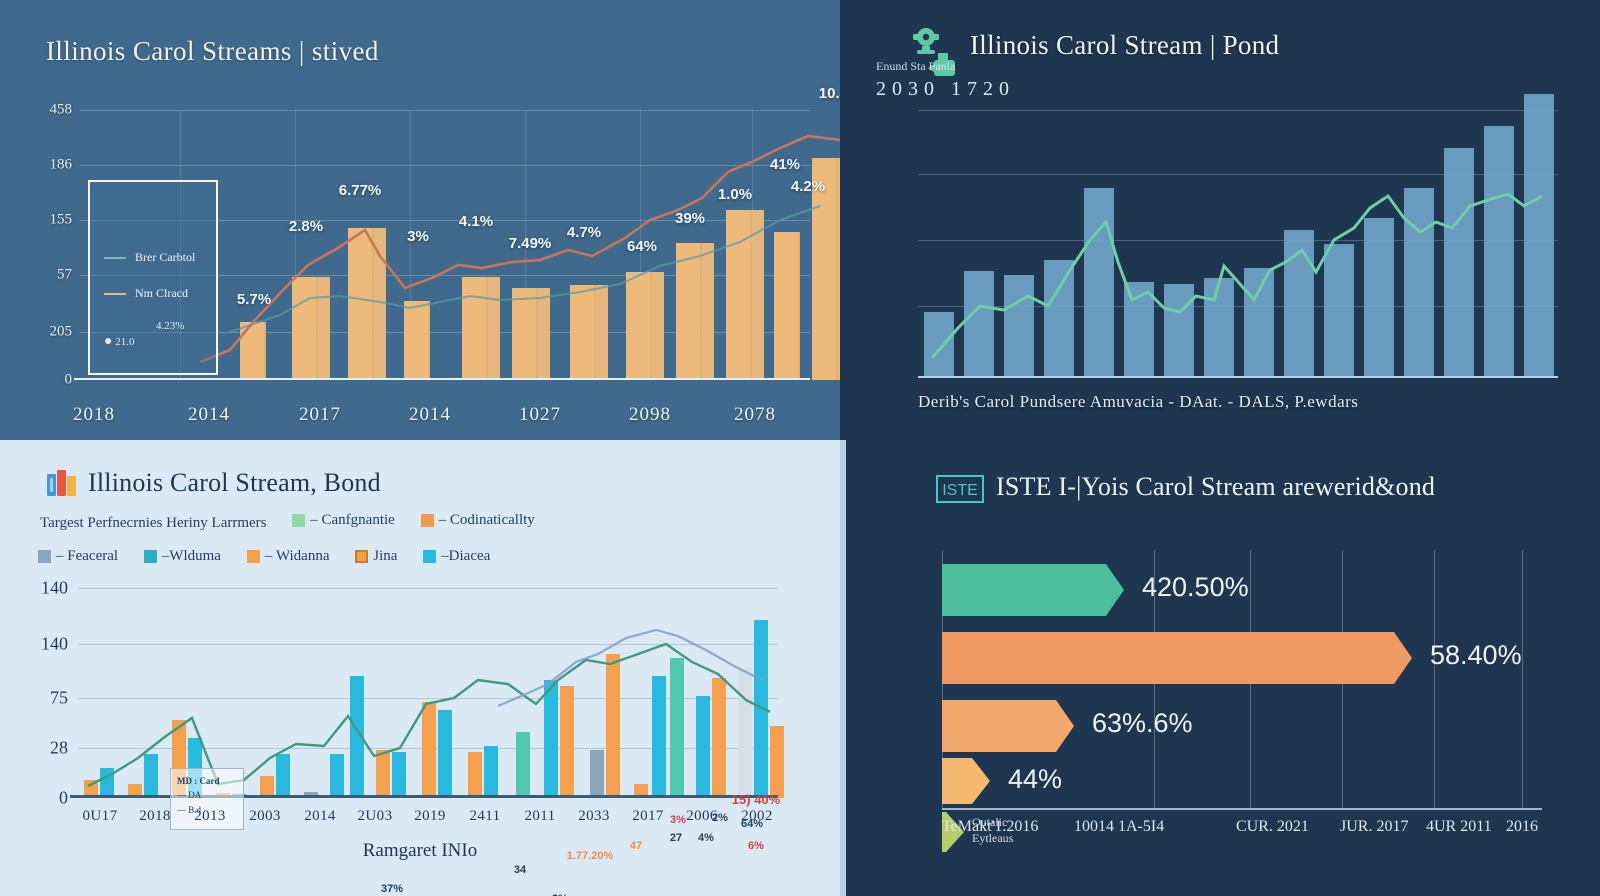 Image resolution: width=1600 pixels, height=896 pixels. Describe the element at coordinates (720, 818) in the screenshot. I see `dl-19: 2%` at that location.